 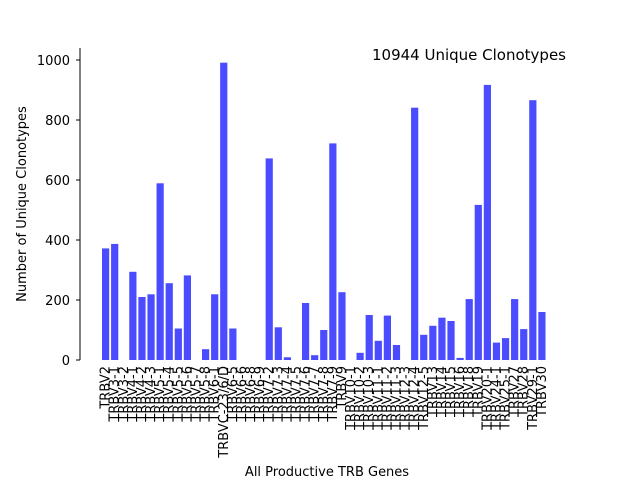 What do you see at coordinates (187, 394) in the screenshot?
I see `x-tick-label: TRBV5-6` at bounding box center [187, 394].